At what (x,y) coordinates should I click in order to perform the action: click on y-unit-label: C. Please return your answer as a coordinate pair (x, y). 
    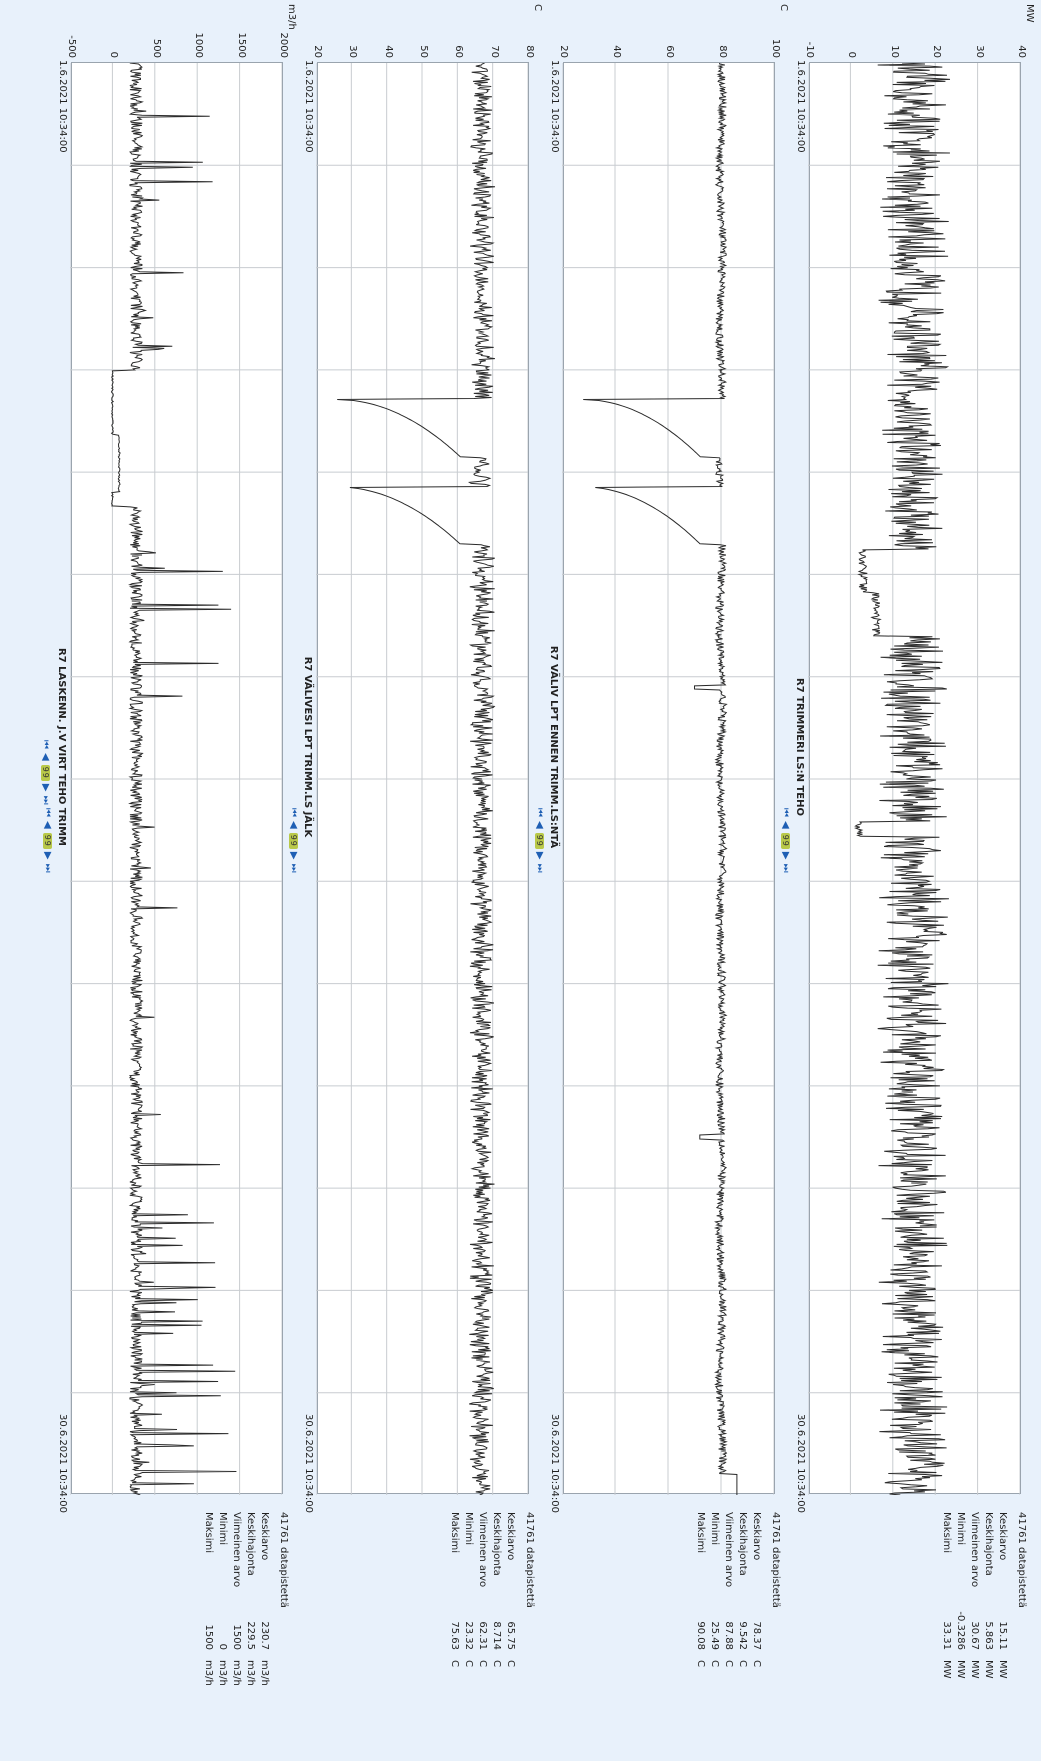
    Looking at the image, I should click on (537, 7).